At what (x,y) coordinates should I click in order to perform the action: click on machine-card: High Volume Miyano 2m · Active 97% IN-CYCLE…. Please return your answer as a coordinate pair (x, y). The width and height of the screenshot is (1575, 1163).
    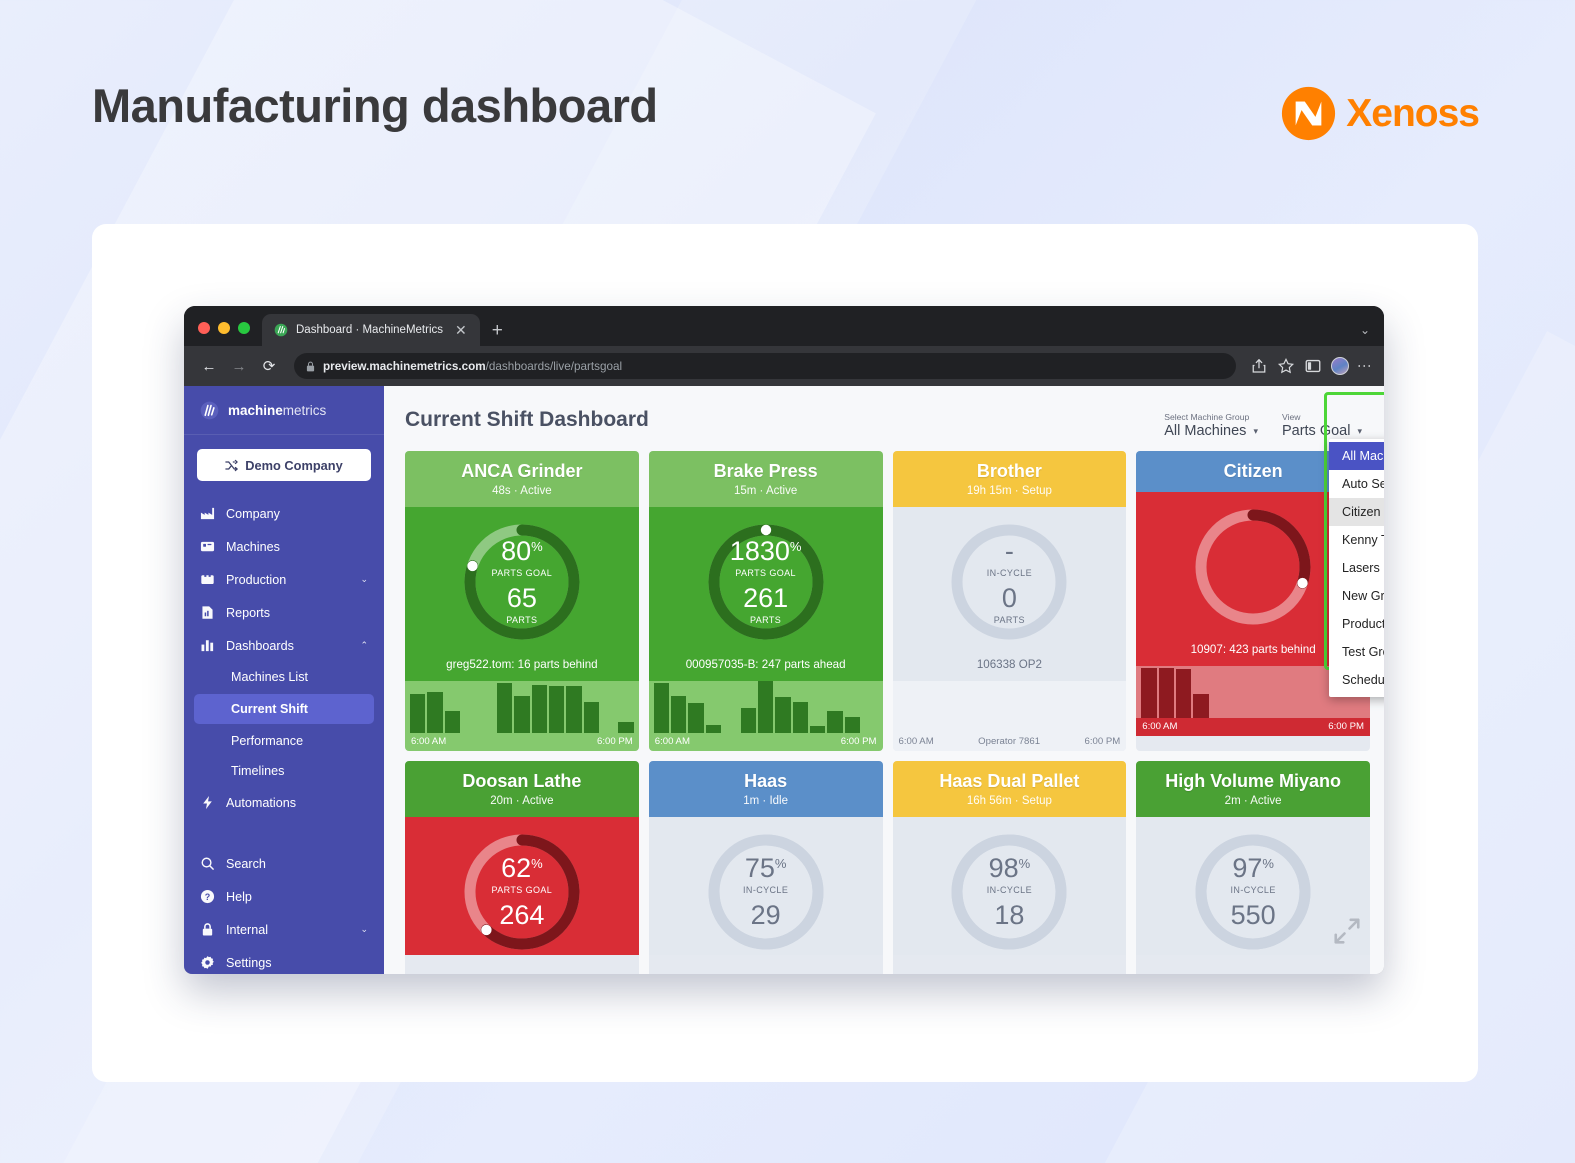
    Looking at the image, I should click on (1253, 867).